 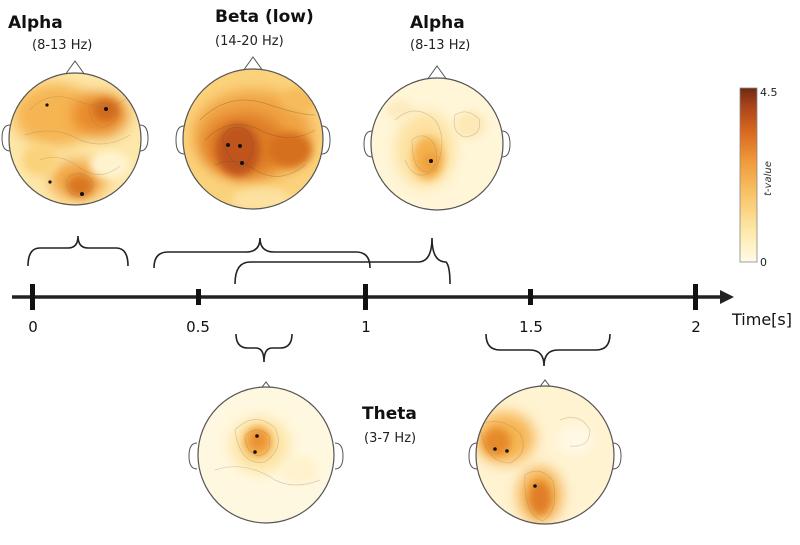 What do you see at coordinates (264, 17) in the screenshot?
I see `band-title: Beta (low)` at bounding box center [264, 17].